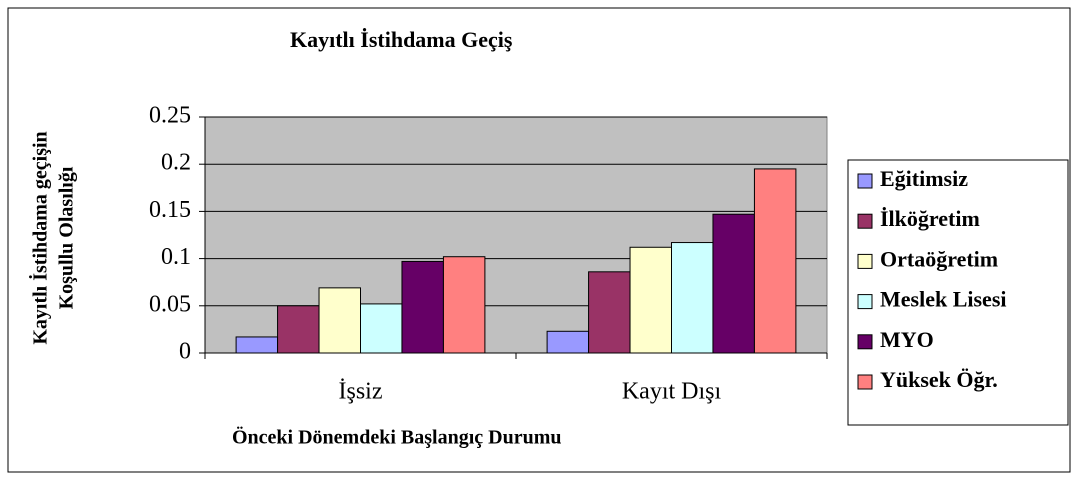  I want to click on y-tick-label: 0.05, so click(170, 304).